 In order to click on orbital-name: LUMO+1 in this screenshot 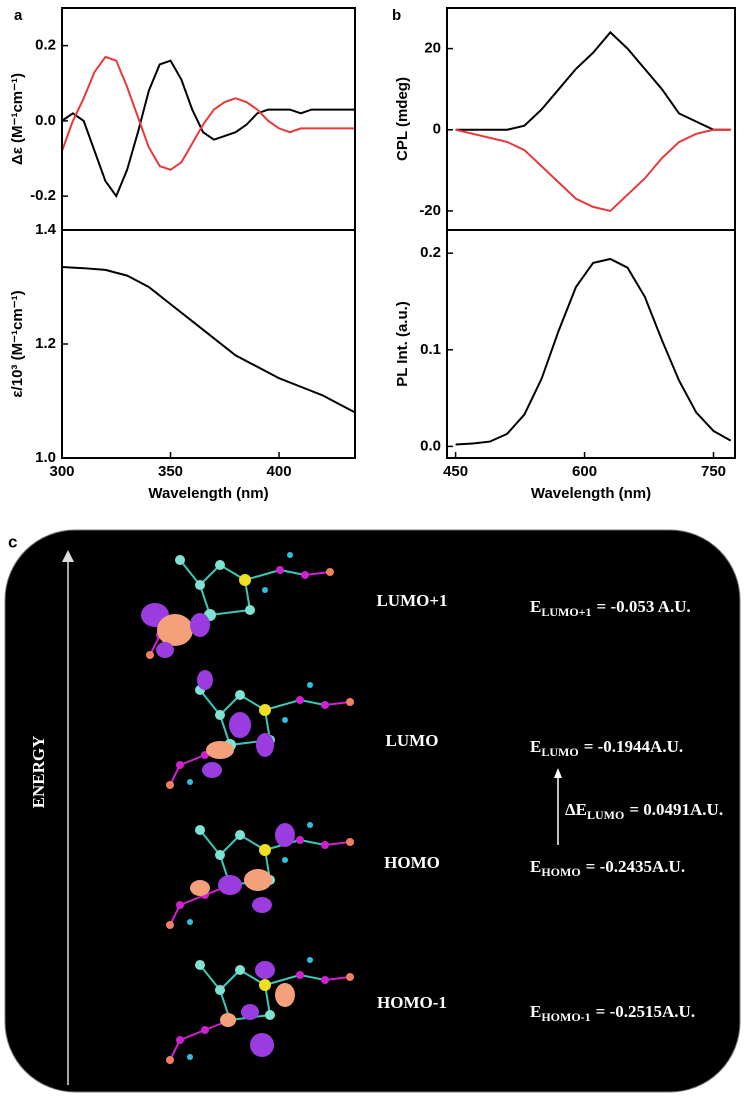, I will do `click(411, 600)`.